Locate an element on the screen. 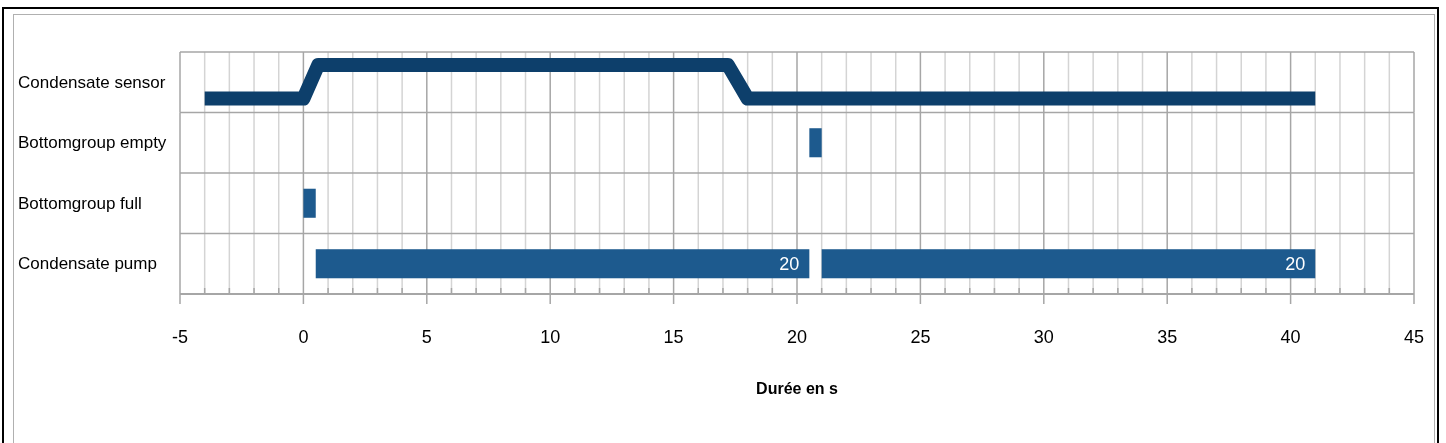 The image size is (1446, 443). x-axis-title: Durée en s is located at coordinates (797, 388).